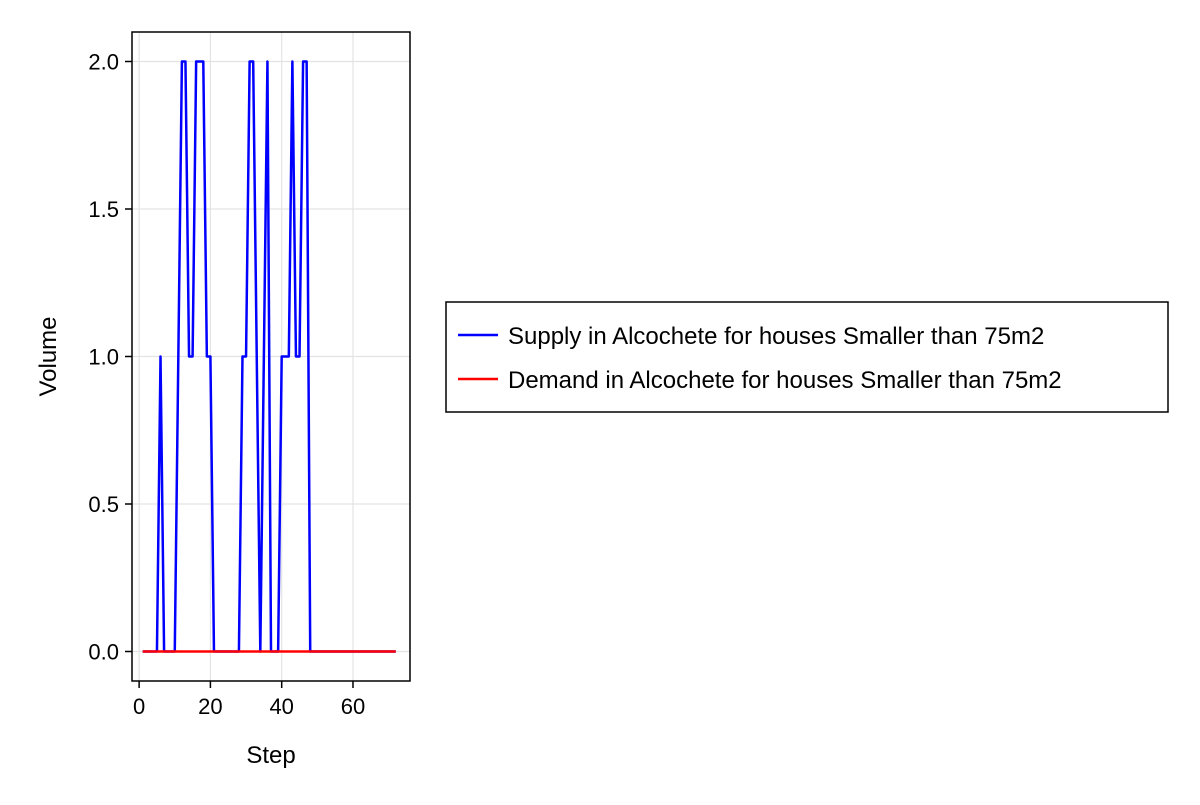  What do you see at coordinates (103, 62) in the screenshot?
I see `y-tick-label-4: 2.0` at bounding box center [103, 62].